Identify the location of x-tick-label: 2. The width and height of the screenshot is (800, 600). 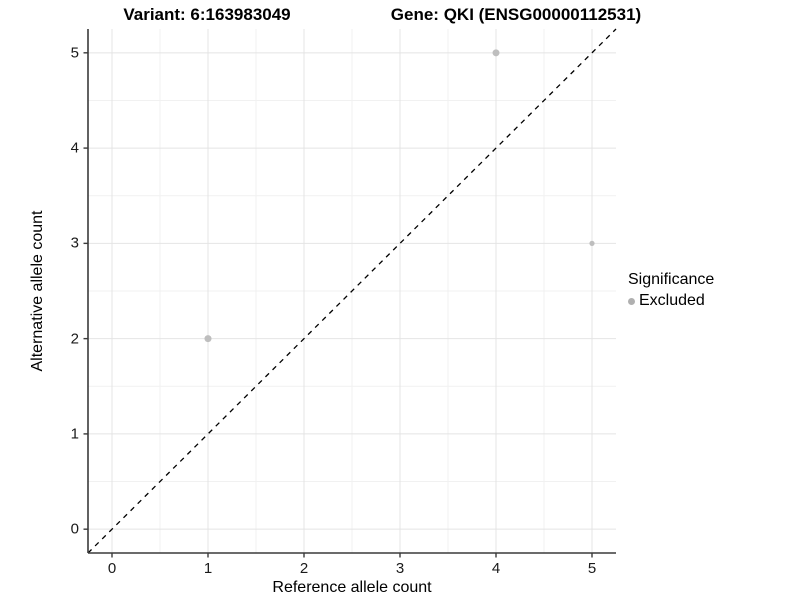
(304, 568).